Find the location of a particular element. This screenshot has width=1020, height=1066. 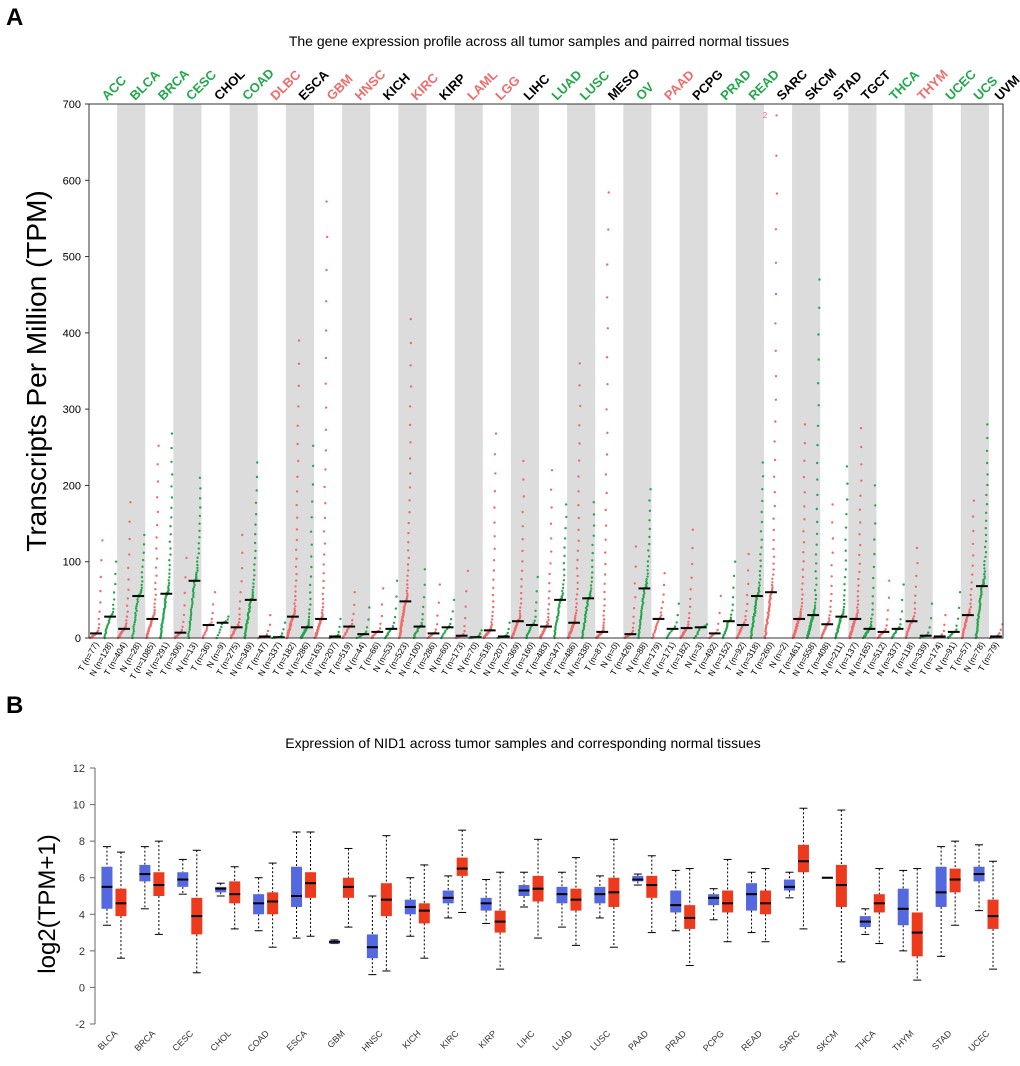

y-tick-label: 600 is located at coordinates (72, 181).